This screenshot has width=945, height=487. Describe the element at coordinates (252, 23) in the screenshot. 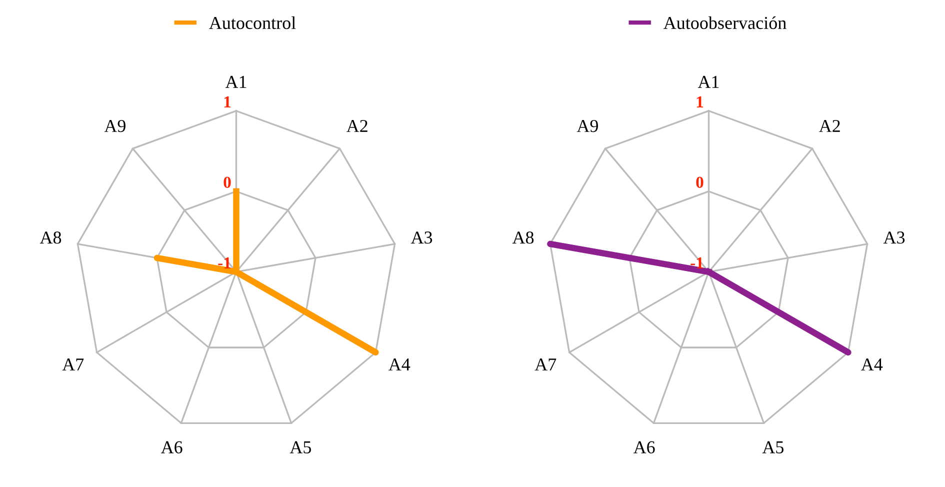

I see `legend-label: Autocontrol` at that location.